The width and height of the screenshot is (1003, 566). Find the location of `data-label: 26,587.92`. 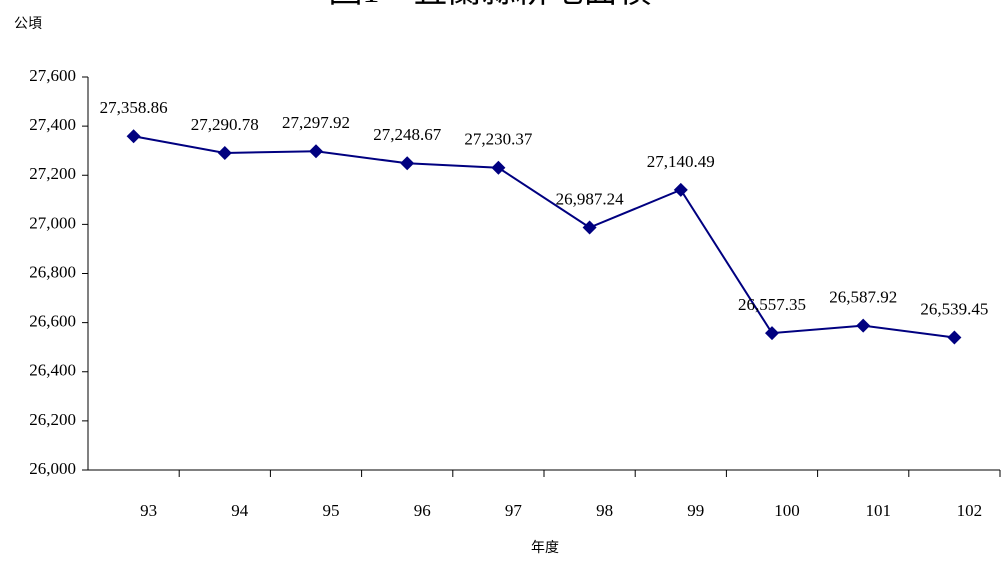

data-label: 26,587.92 is located at coordinates (863, 296).